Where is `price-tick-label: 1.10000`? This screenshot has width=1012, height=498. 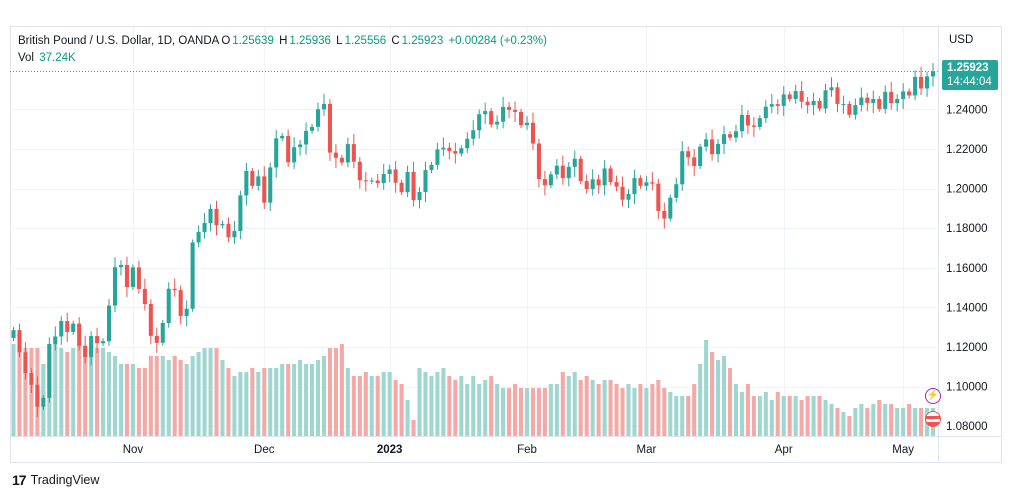
price-tick-label: 1.10000 is located at coordinates (967, 388).